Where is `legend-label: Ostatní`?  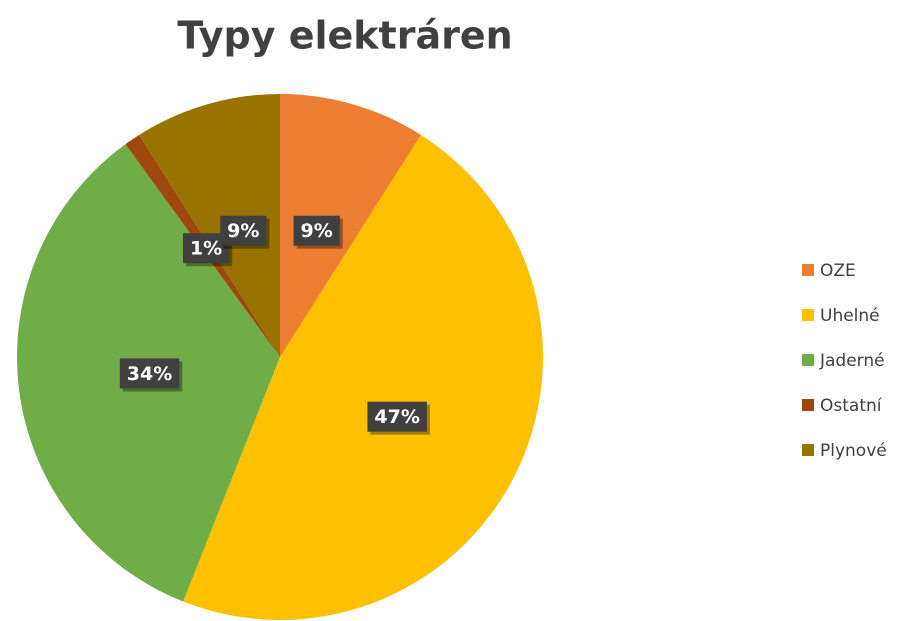 legend-label: Ostatní is located at coordinates (851, 406).